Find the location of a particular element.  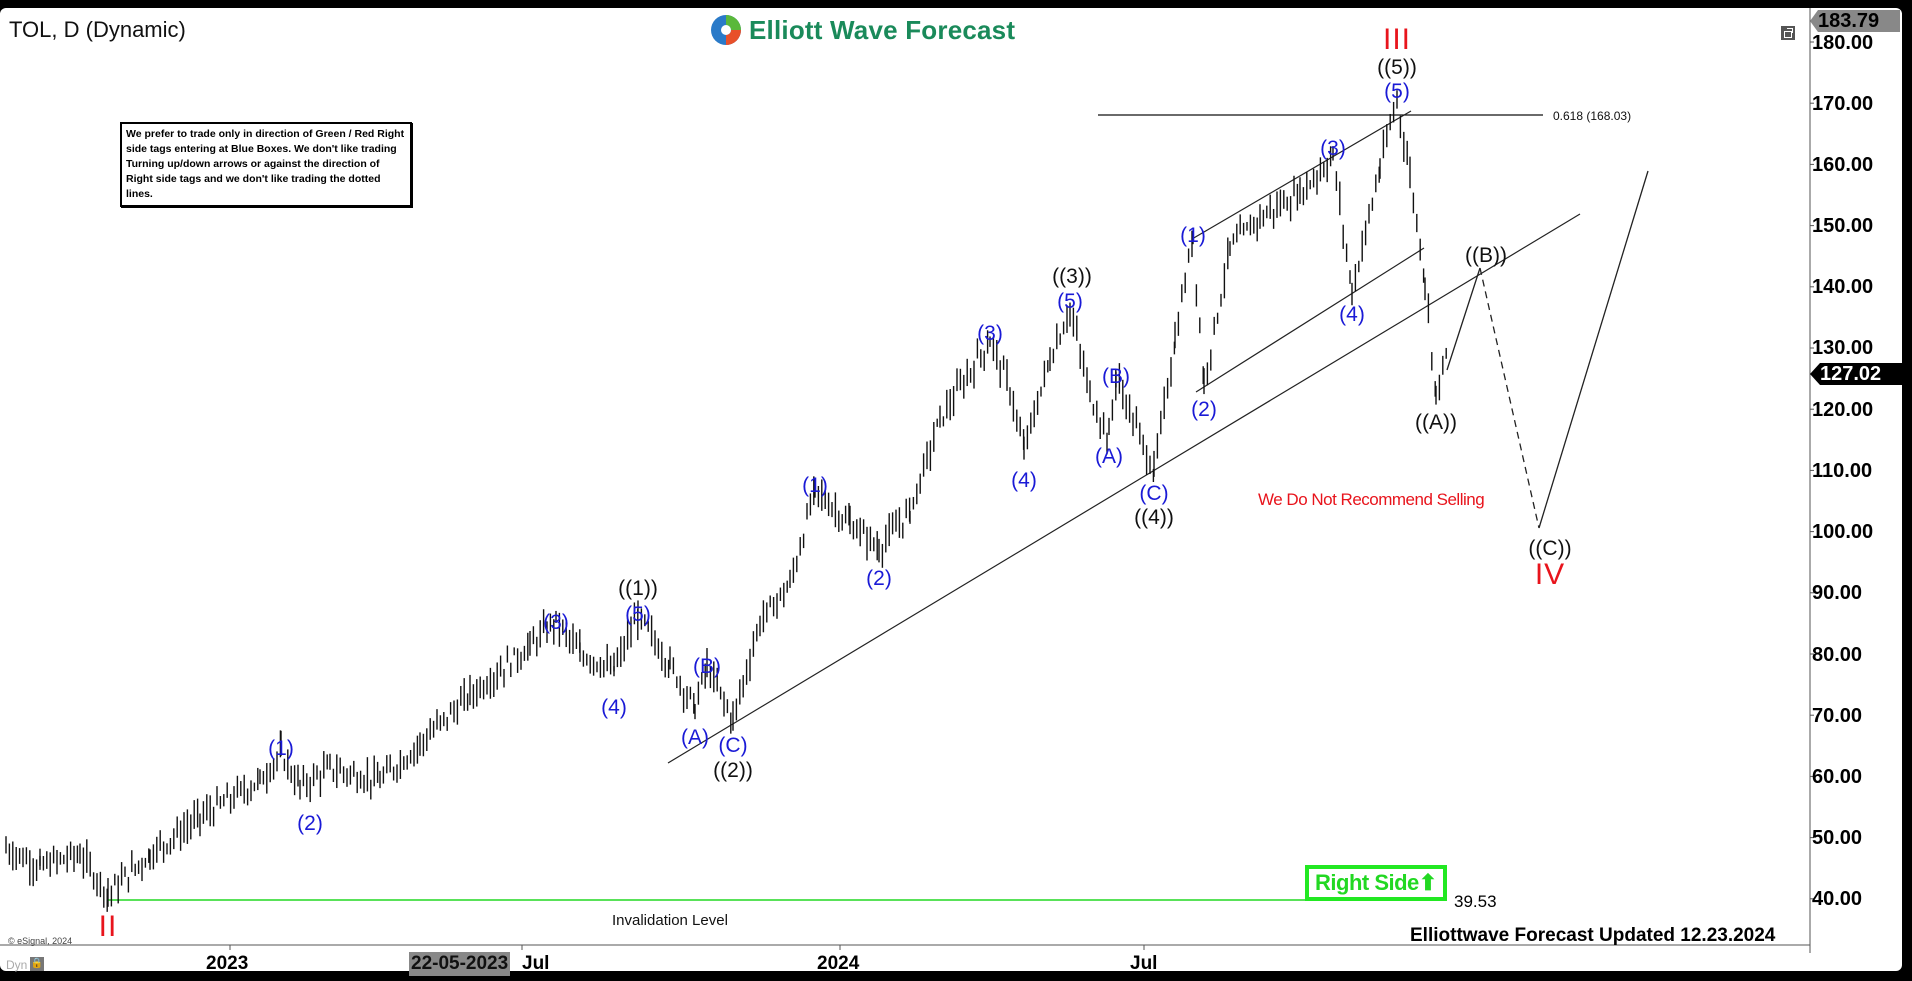

cursor-date-badge: 22-05-2023 is located at coordinates (460, 964).